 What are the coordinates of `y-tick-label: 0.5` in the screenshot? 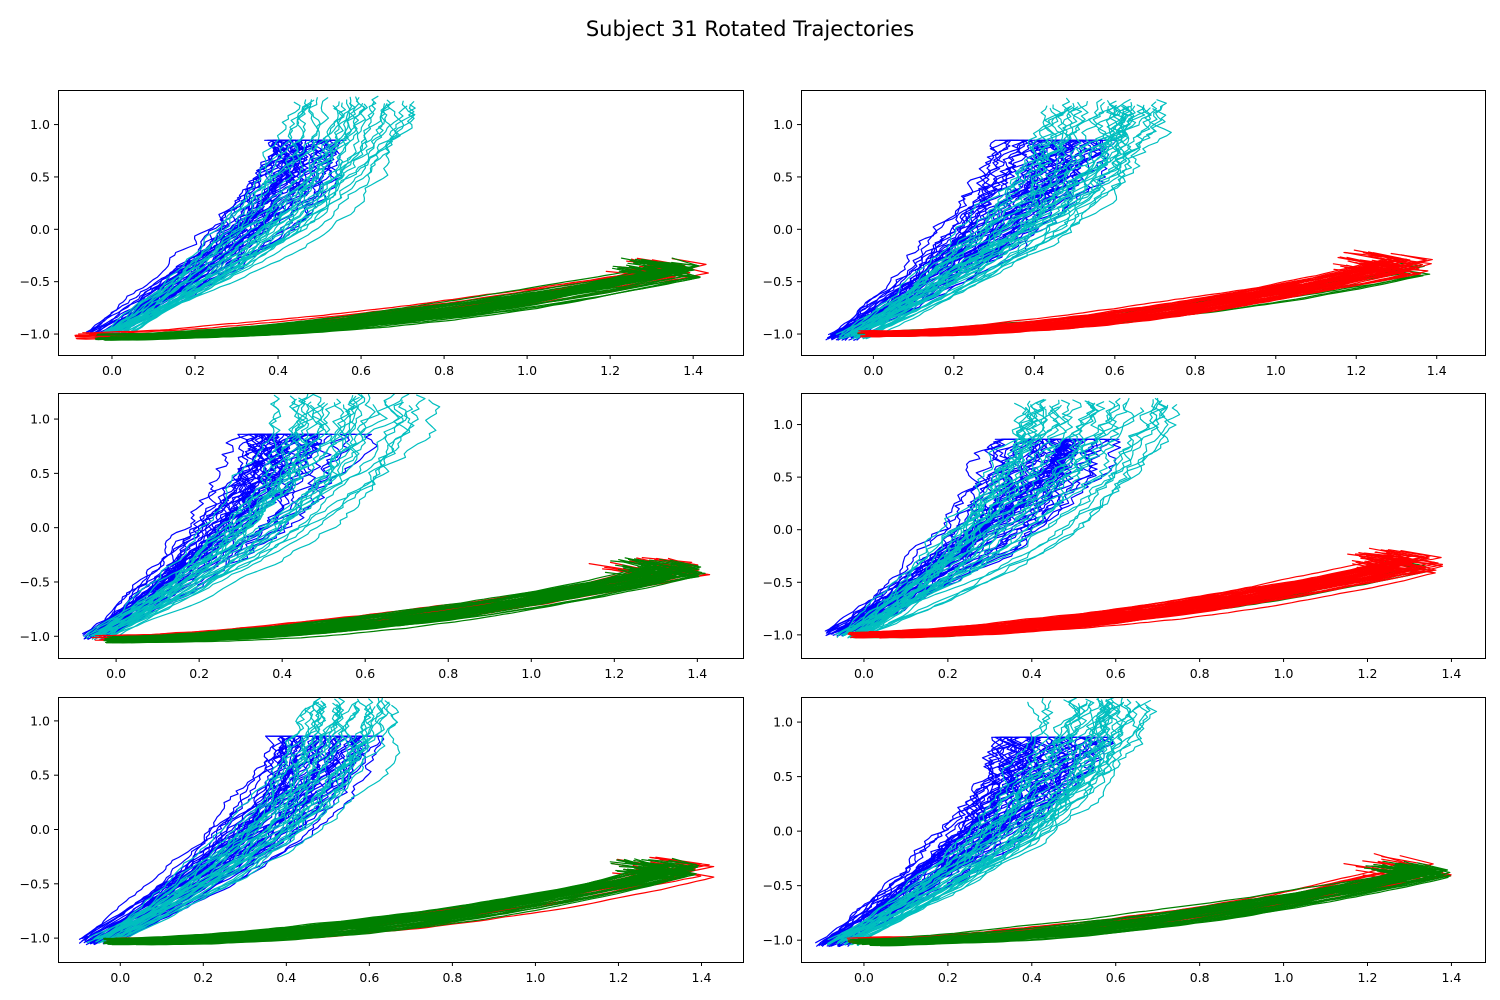 It's located at (783, 776).